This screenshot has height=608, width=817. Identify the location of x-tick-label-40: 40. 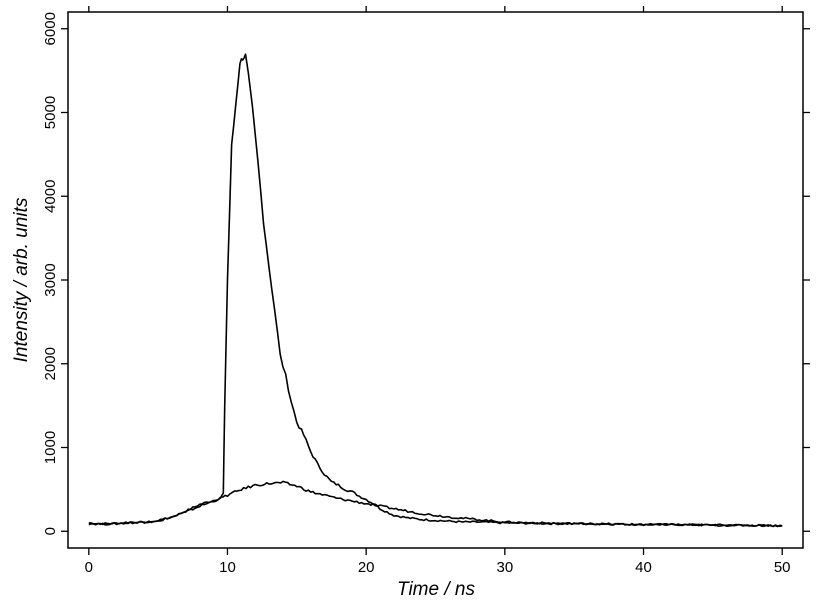
(643, 567).